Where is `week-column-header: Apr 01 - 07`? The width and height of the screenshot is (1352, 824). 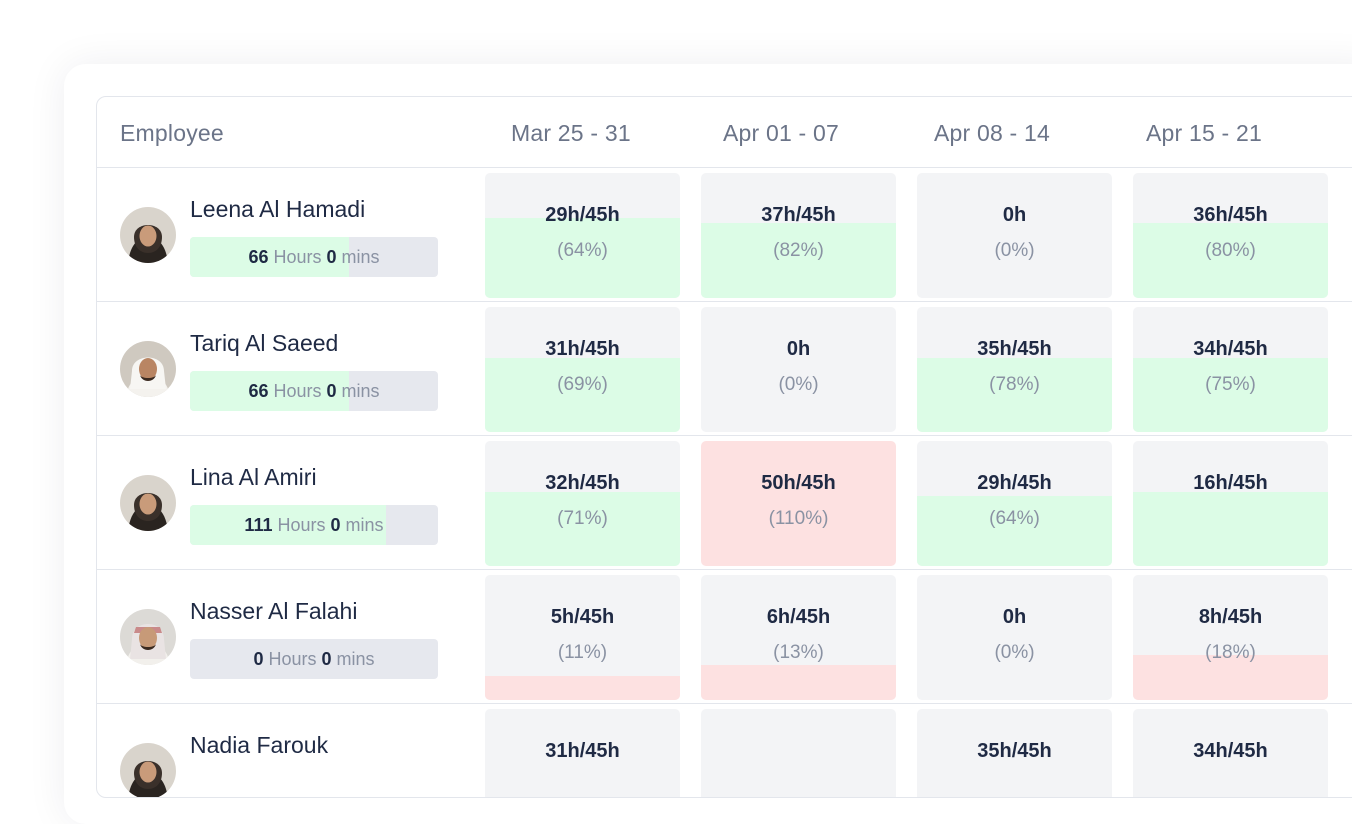 week-column-header: Apr 01 - 07 is located at coordinates (781, 133).